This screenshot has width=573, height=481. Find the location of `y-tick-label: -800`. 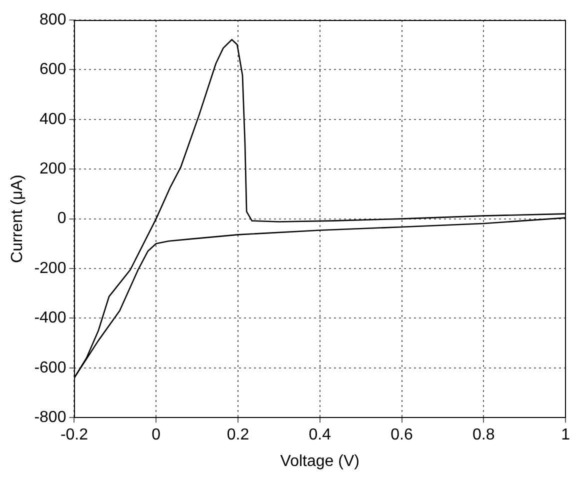

y-tick-label: -800 is located at coordinates (50, 417).